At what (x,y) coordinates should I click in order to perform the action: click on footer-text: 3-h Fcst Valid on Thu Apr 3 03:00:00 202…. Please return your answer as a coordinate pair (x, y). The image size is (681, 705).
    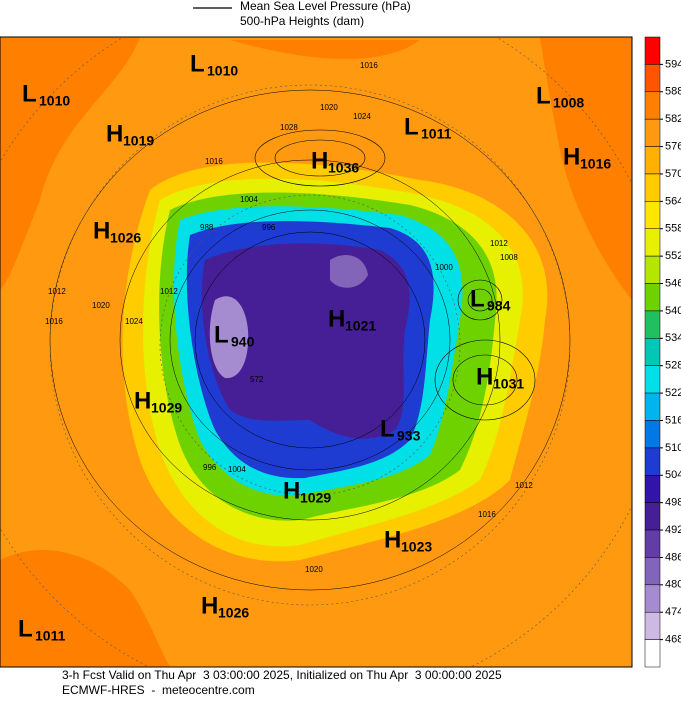
    Looking at the image, I should click on (282, 675).